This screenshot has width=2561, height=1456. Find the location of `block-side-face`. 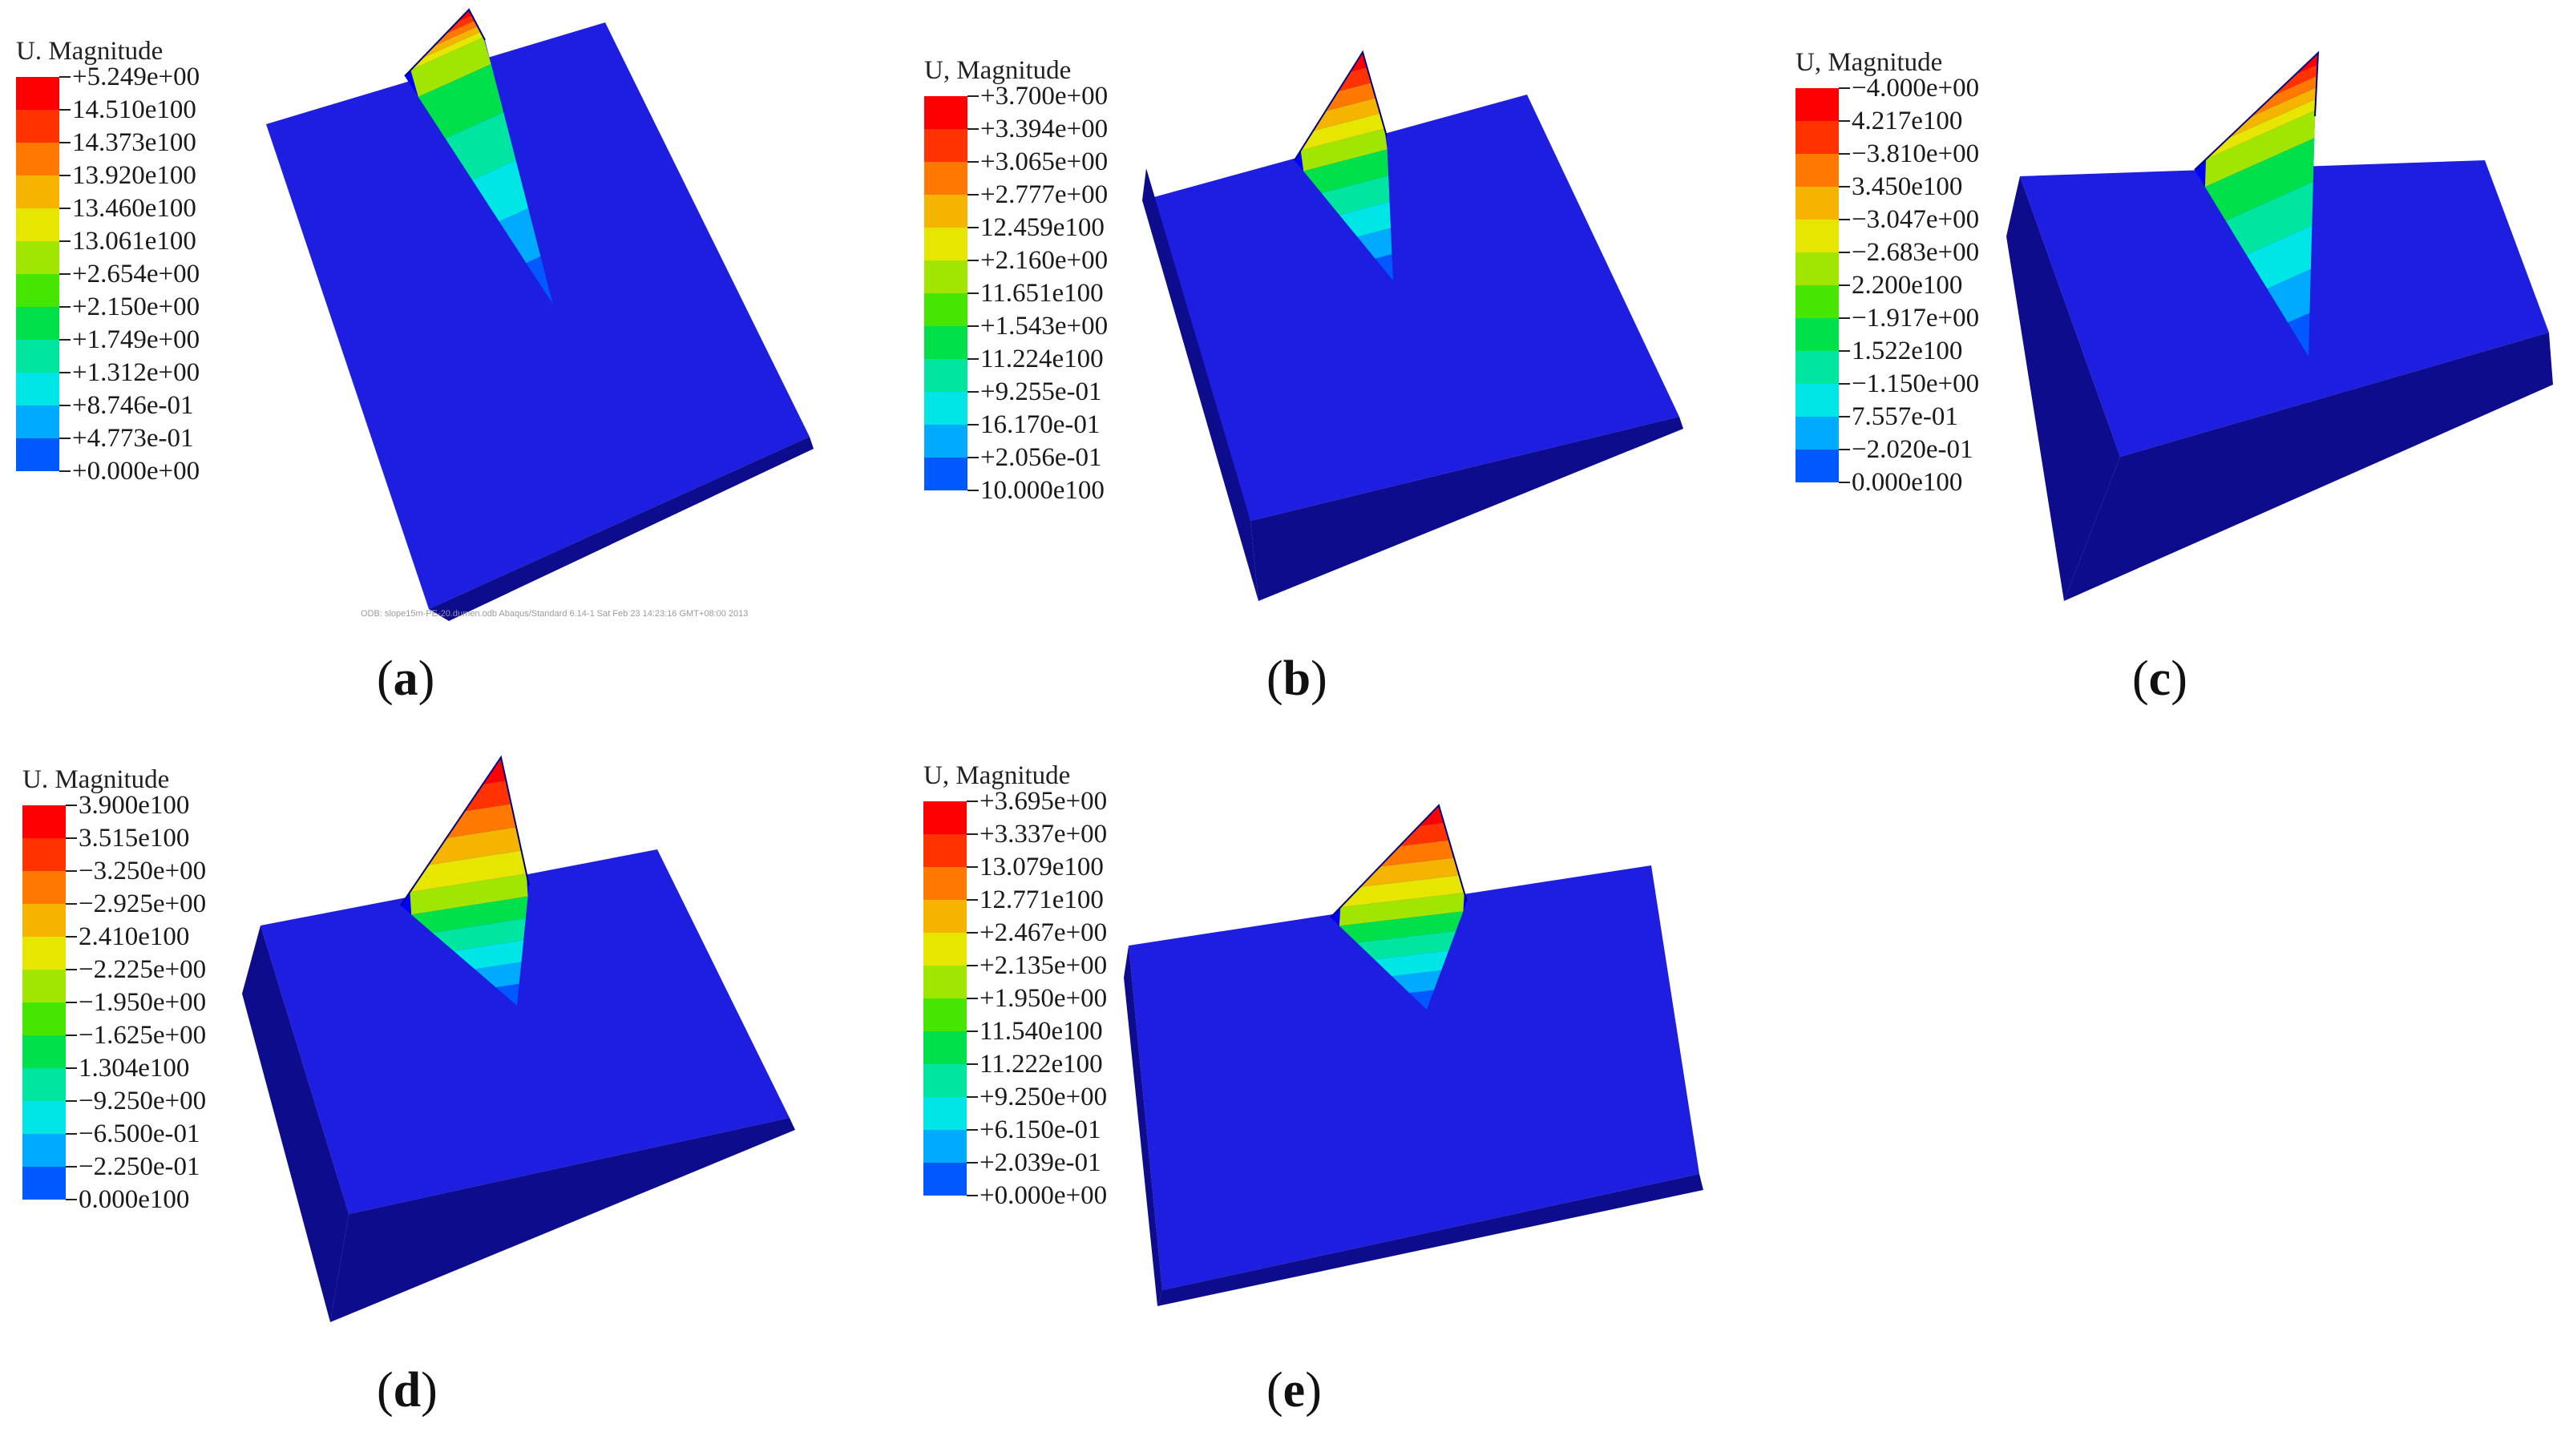

block-side-face is located at coordinates (1143, 1126).